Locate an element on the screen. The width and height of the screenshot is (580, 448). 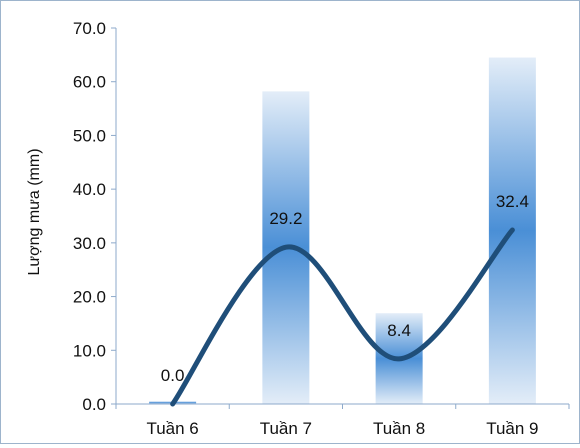
y-tick-label: 40.0 is located at coordinates (89, 189).